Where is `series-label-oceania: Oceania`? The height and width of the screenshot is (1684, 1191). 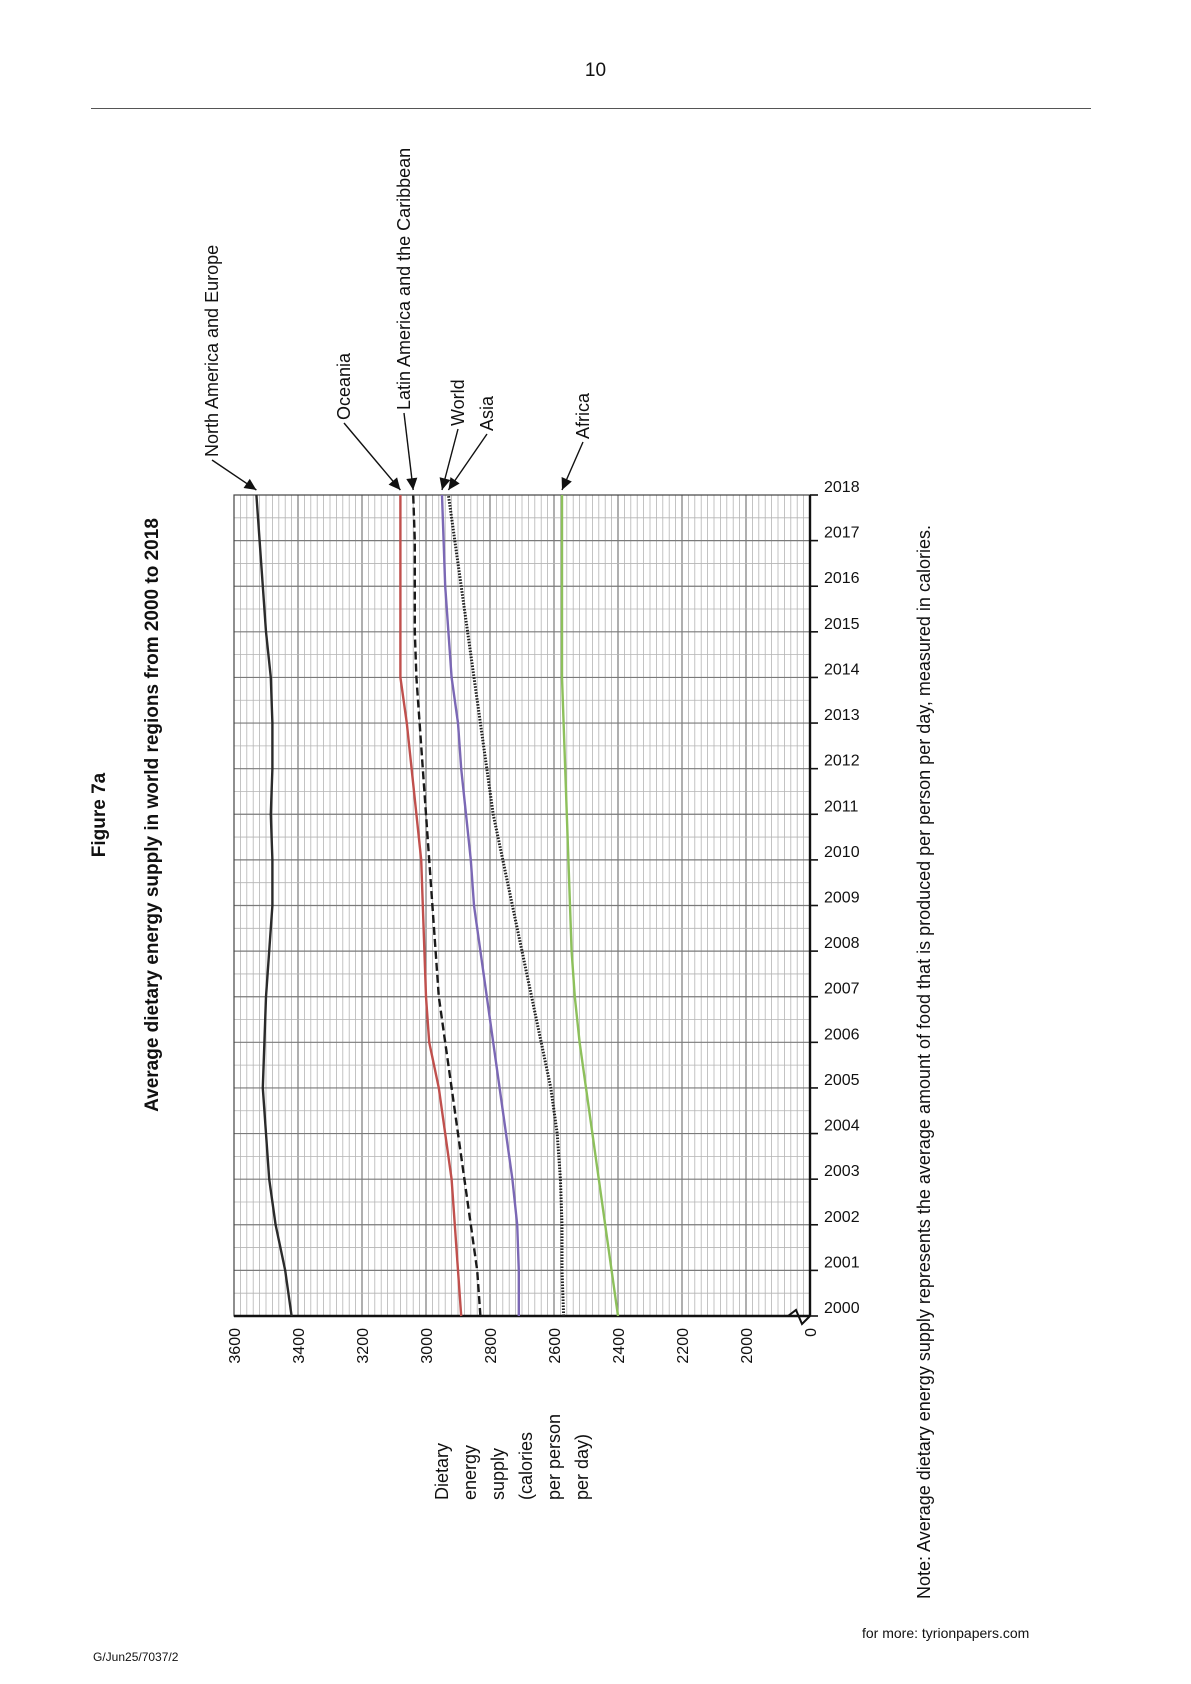
series-label-oceania: Oceania is located at coordinates (344, 386).